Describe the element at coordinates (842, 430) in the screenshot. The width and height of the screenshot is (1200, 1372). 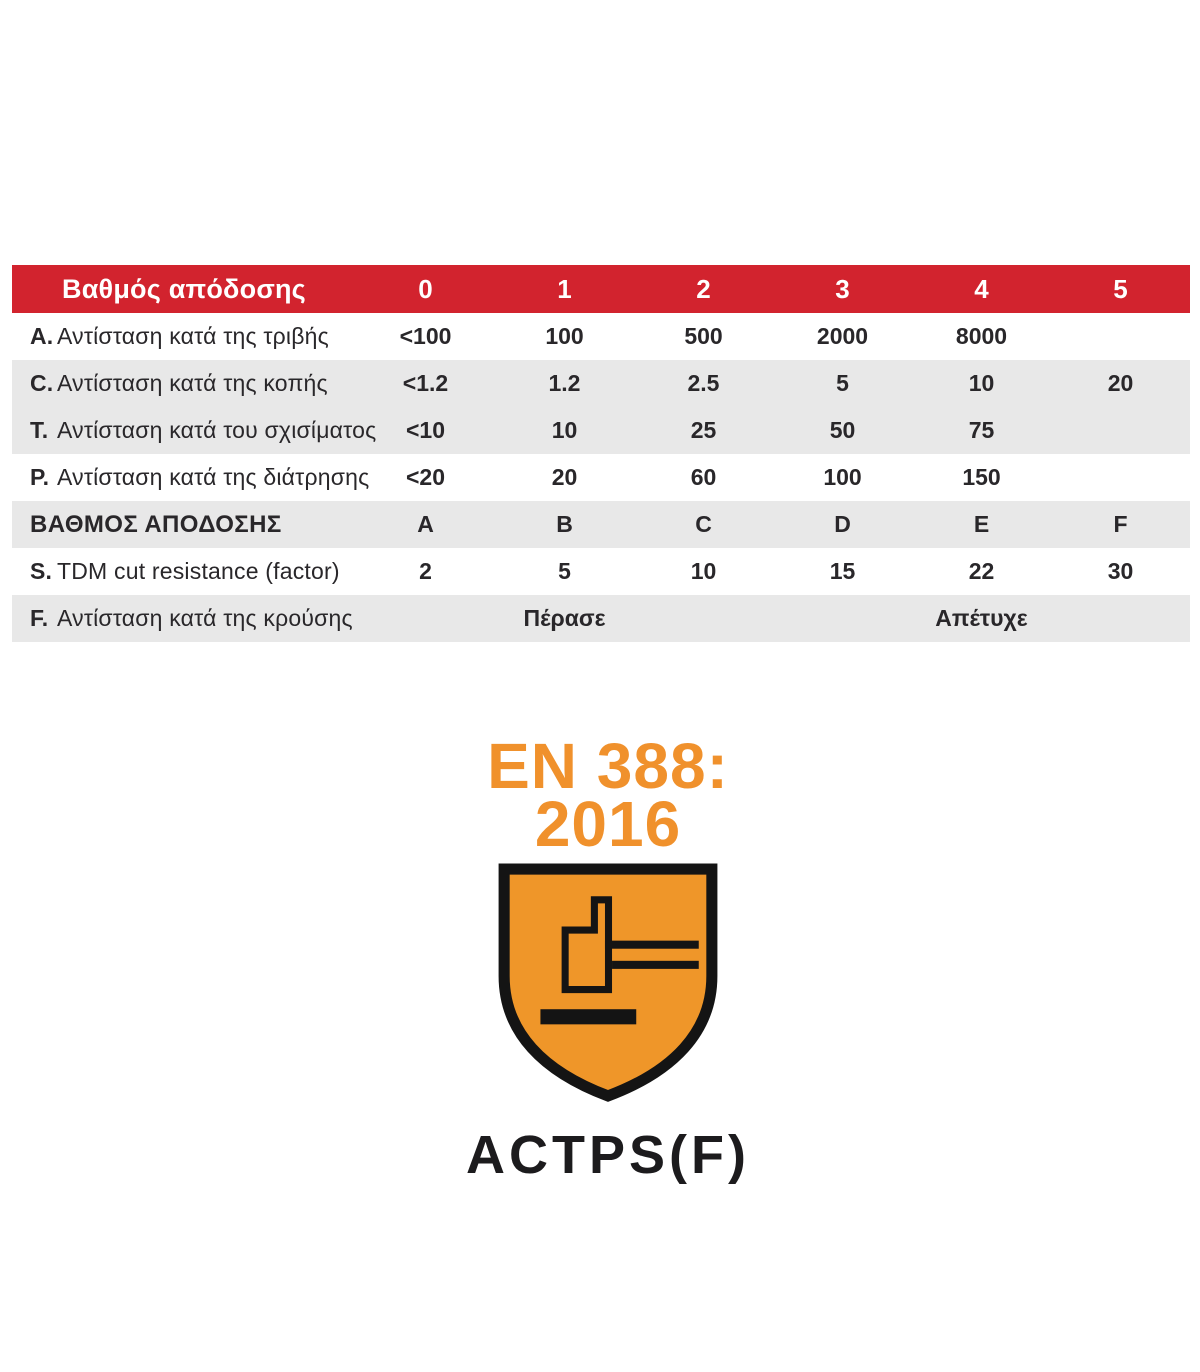
I see `row-value: 50` at that location.